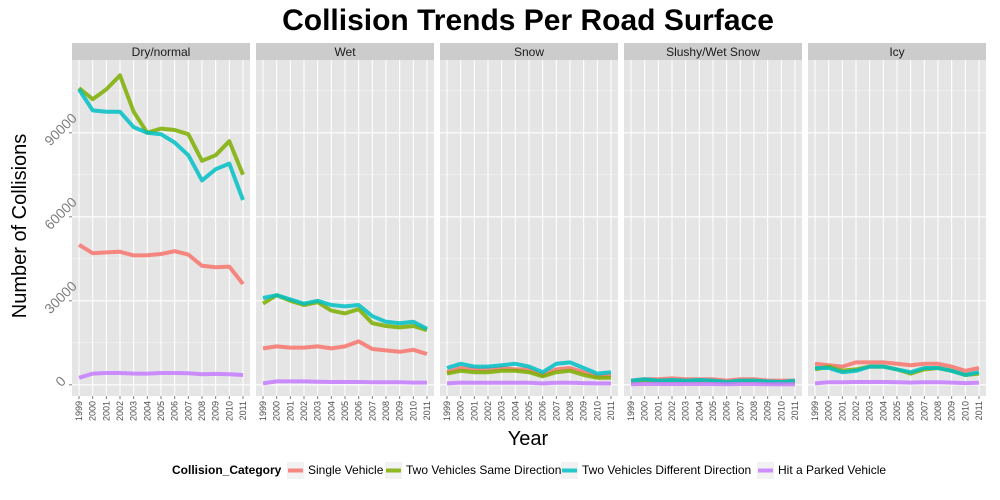 This screenshot has height=500, width=1000. Describe the element at coordinates (832, 470) in the screenshot. I see `legend-label: Hit a Parked Vehicle` at that location.